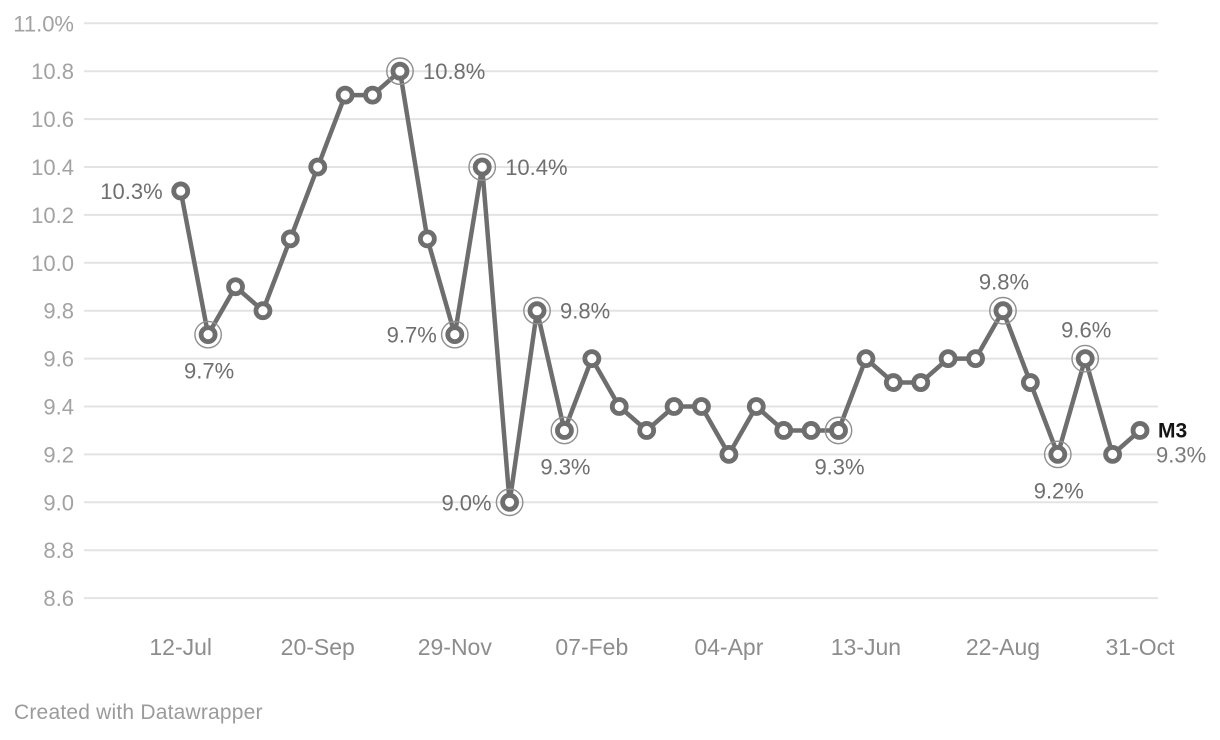 This screenshot has height=740, width=1220. I want to click on end-value-label: 9.3%, so click(1181, 454).